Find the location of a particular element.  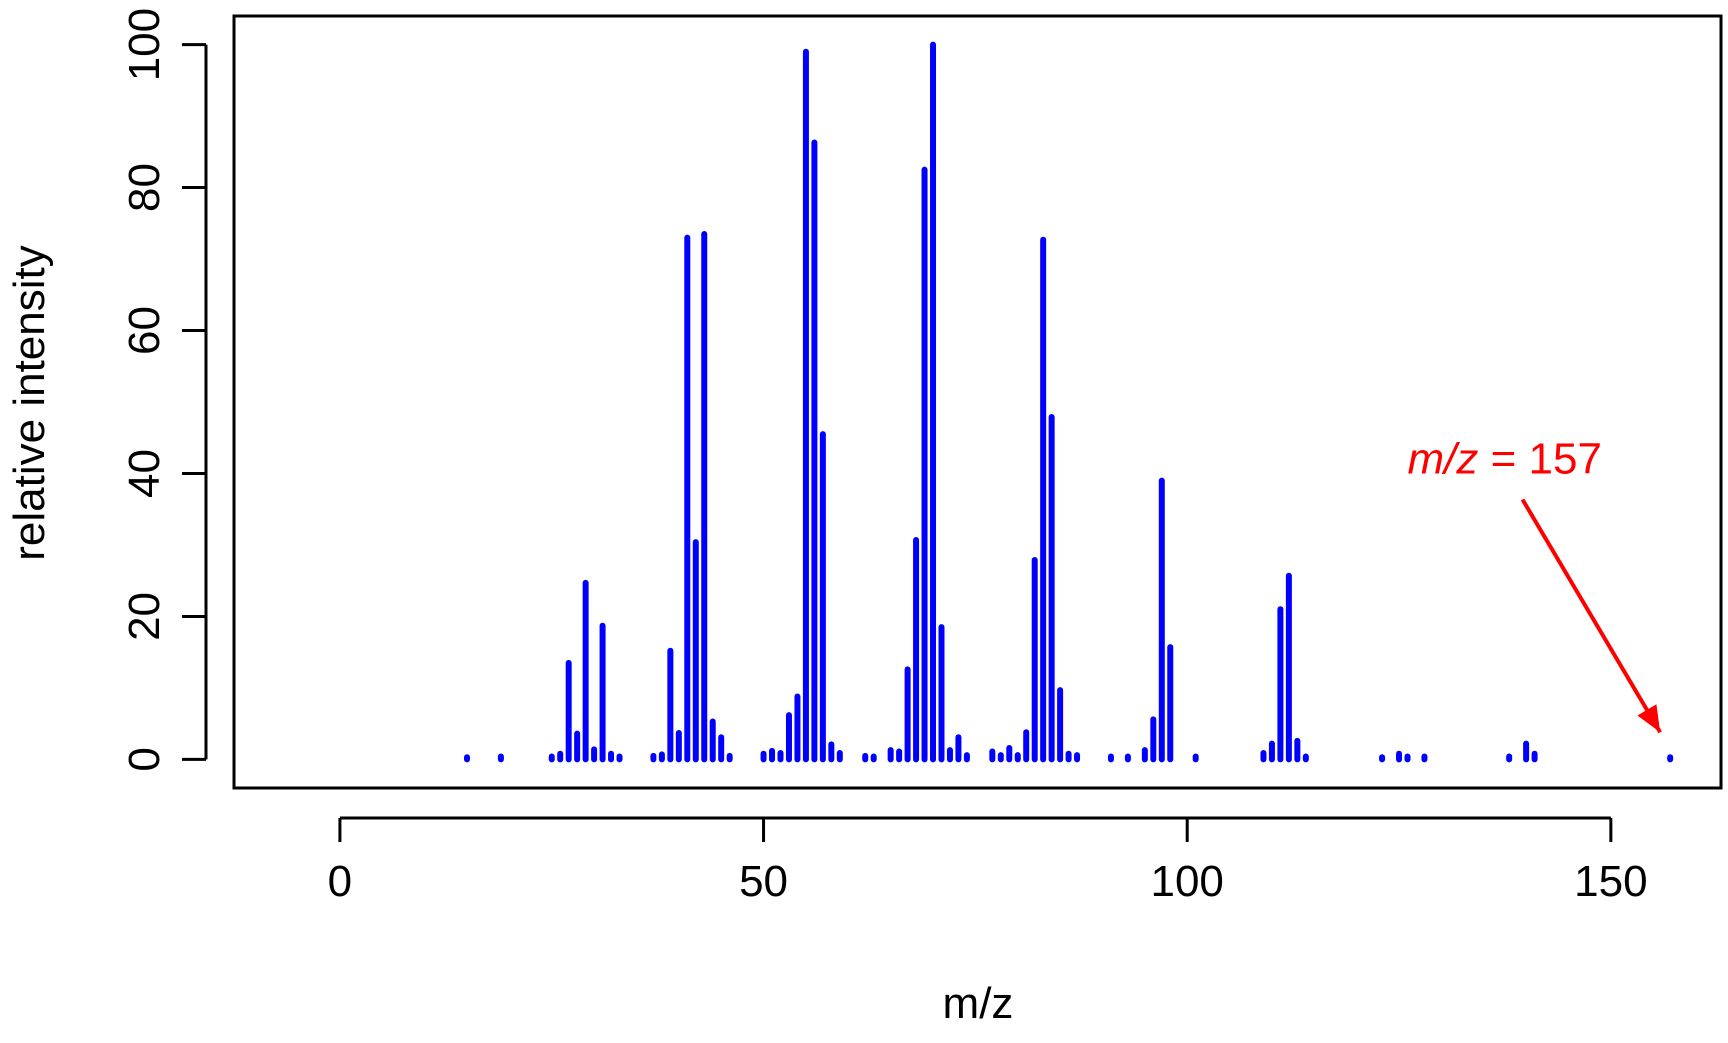

y-axis: 0 20 40 60 80 100 is located at coordinates (164, 390).